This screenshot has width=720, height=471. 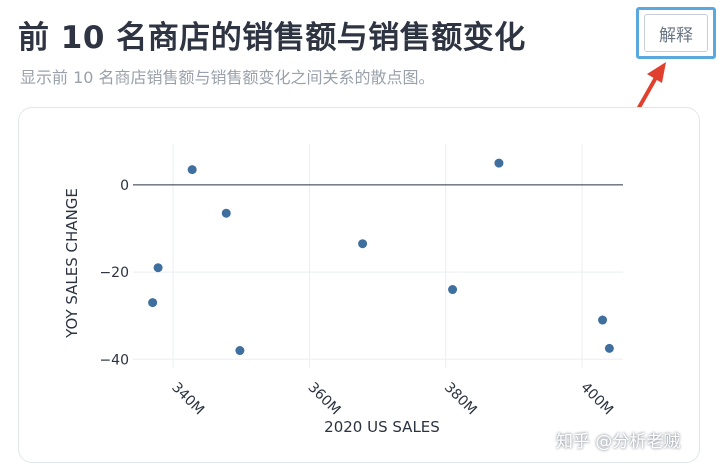 I want to click on y-tick-label: −20, so click(x=114, y=273).